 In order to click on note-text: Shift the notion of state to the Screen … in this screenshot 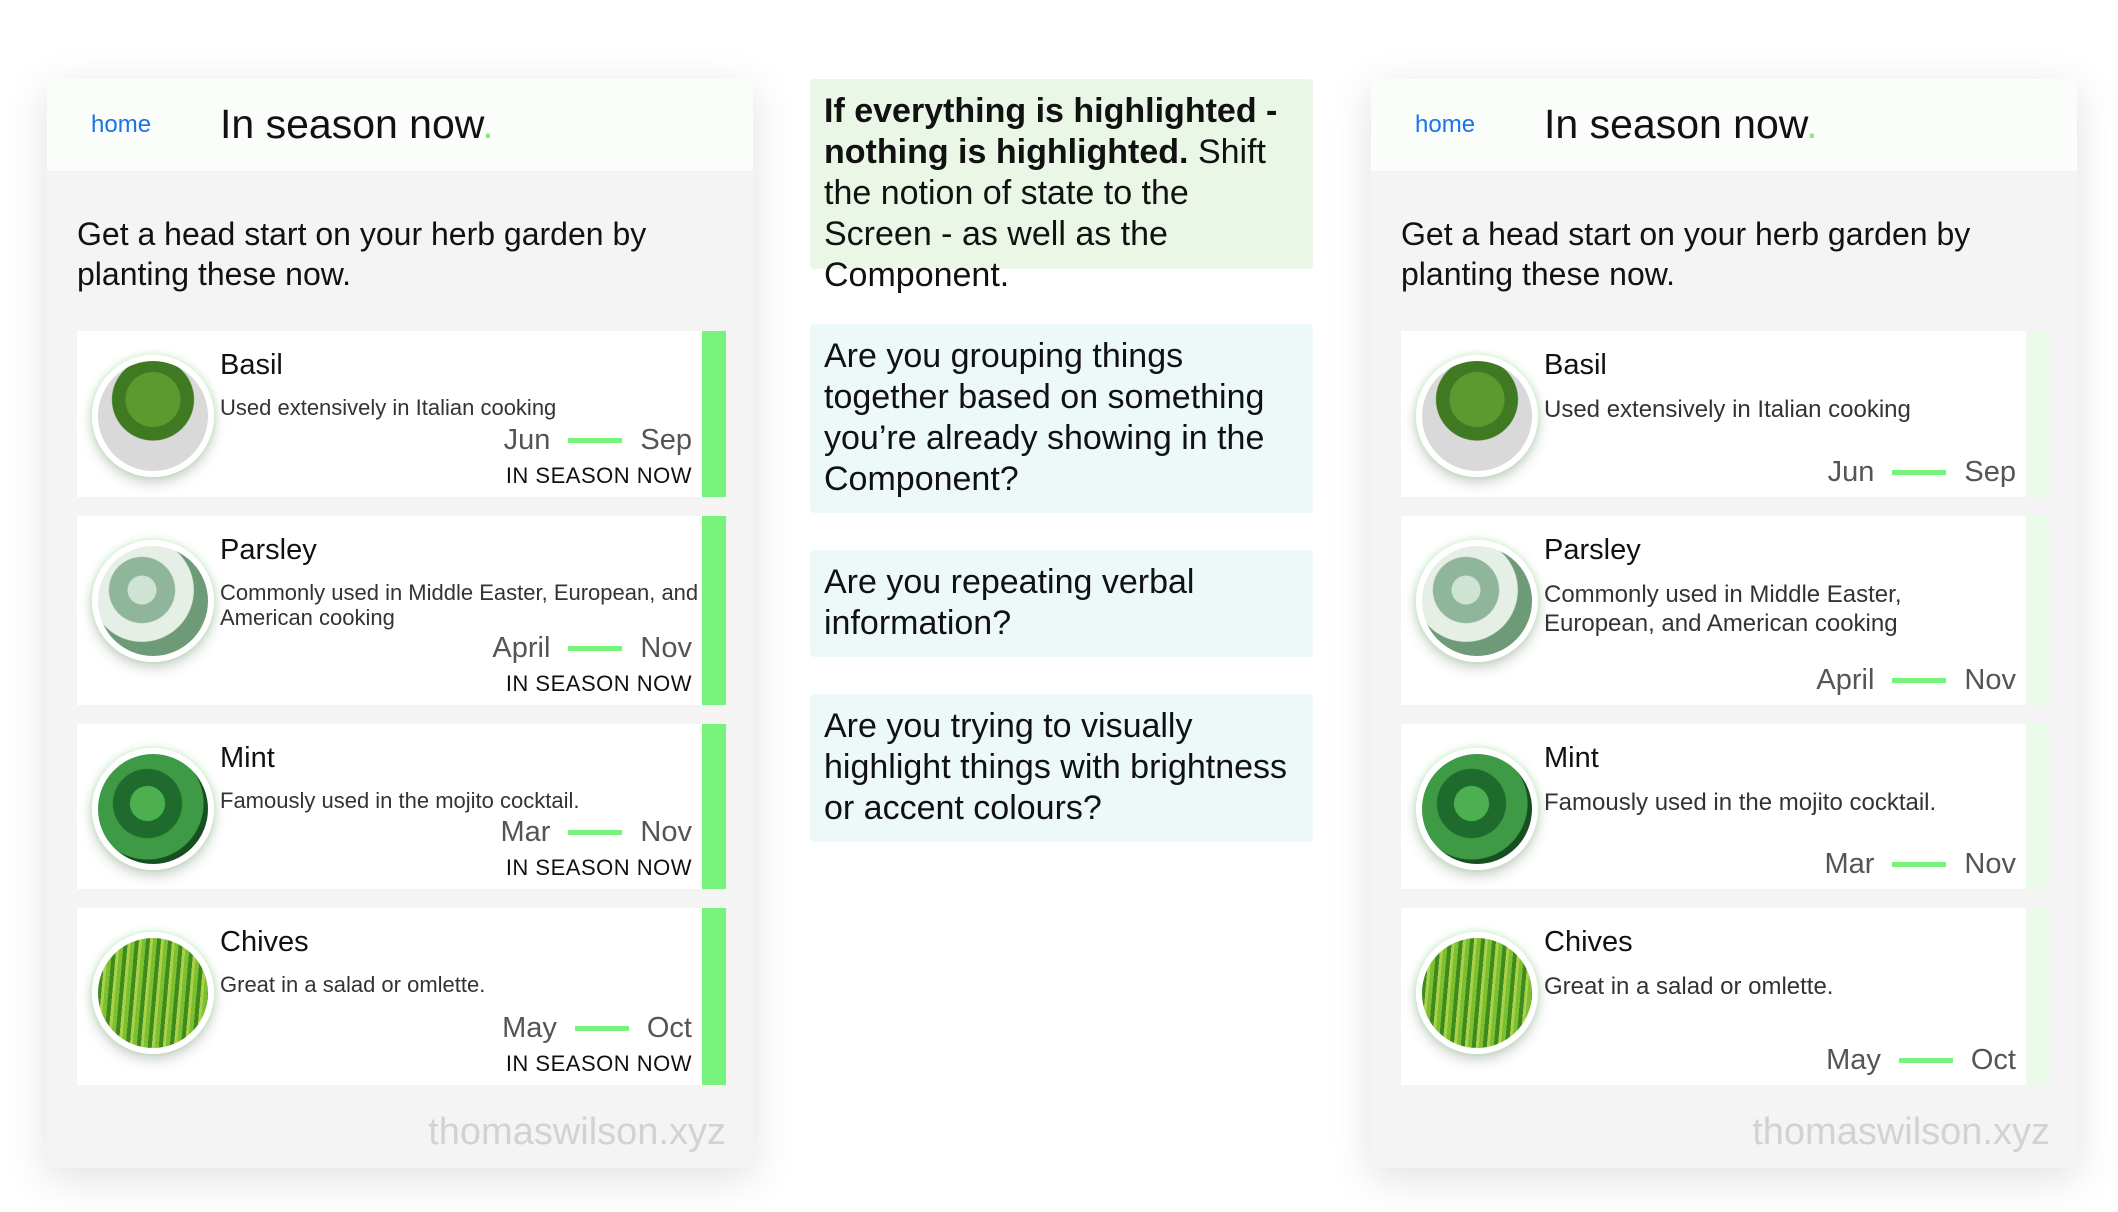, I will do `click(1045, 213)`.